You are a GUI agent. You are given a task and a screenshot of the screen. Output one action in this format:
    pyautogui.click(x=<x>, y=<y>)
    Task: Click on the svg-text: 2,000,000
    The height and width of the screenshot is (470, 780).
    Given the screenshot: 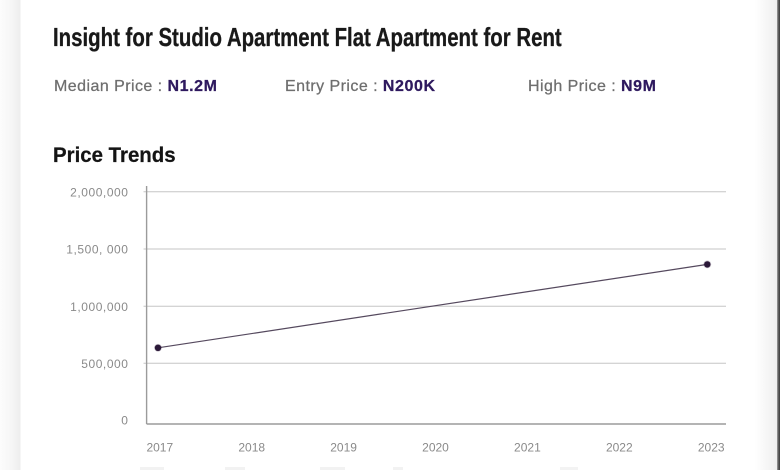 What is the action you would take?
    pyautogui.click(x=99, y=192)
    